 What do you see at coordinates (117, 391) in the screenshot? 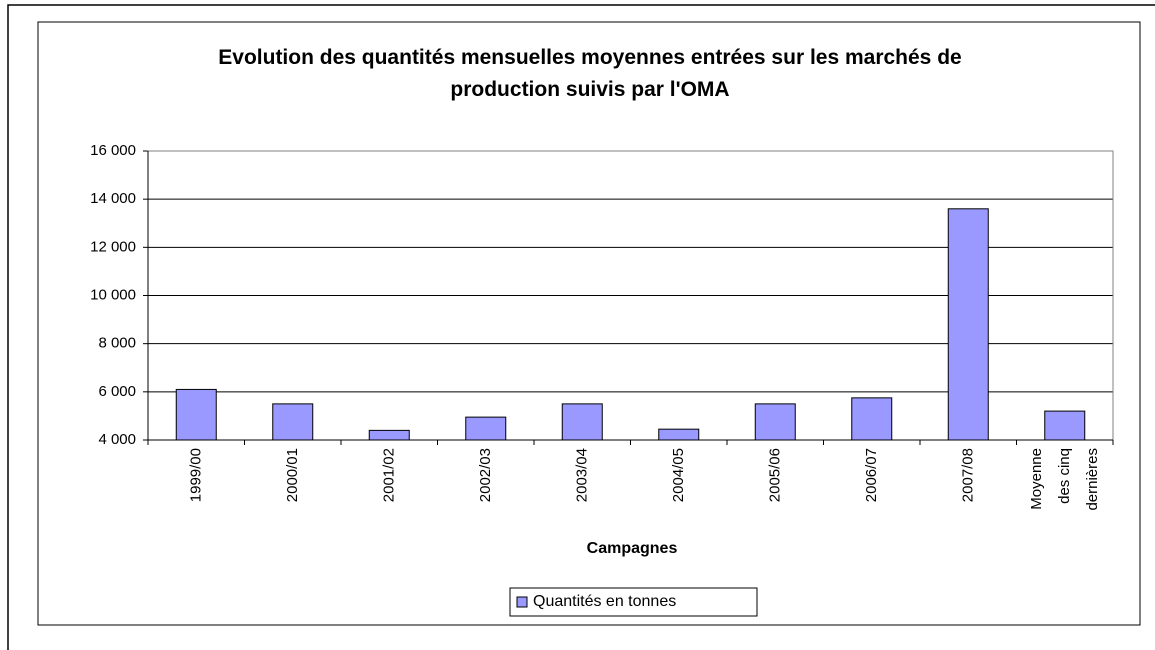
I see `y-tick-label: 6 000` at bounding box center [117, 391].